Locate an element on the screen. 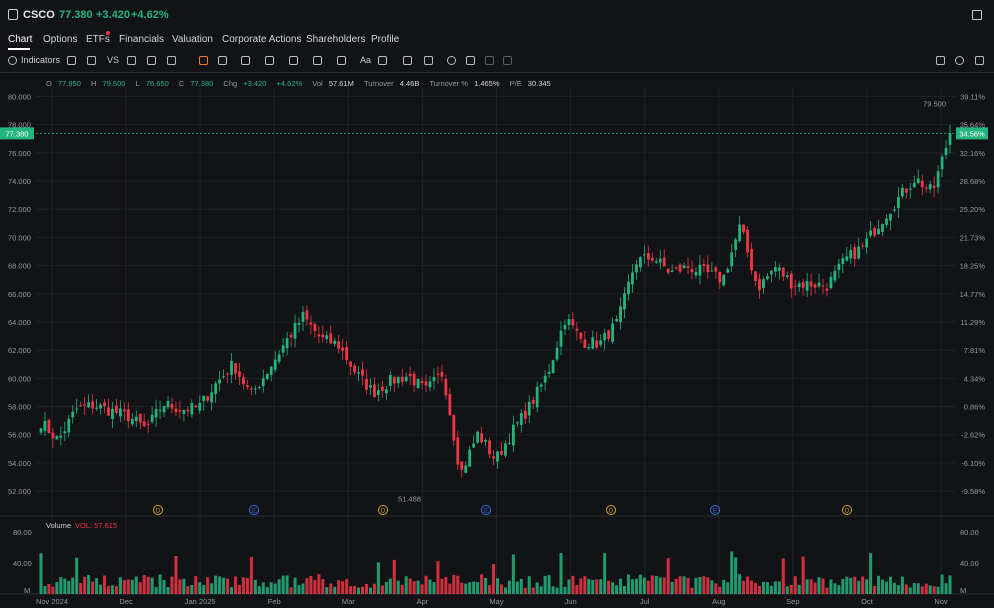 Image resolution: width=994 pixels, height=608 pixels. template-icon is located at coordinates (131, 60).